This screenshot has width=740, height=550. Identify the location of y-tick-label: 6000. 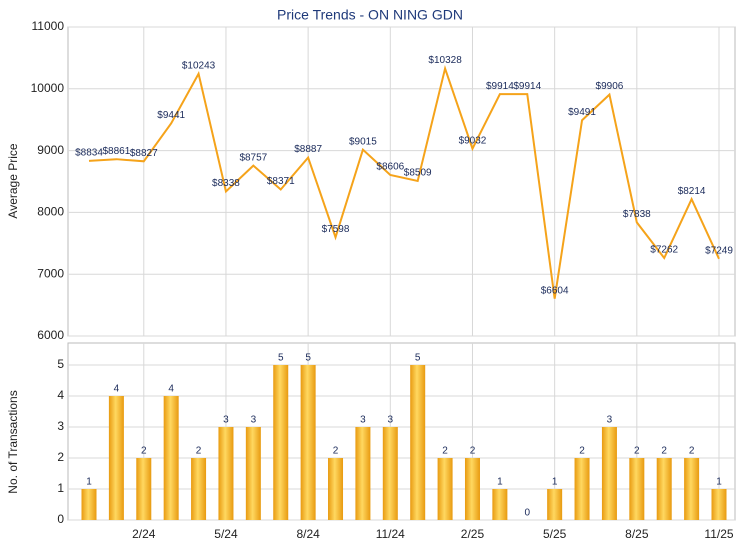
(50, 335).